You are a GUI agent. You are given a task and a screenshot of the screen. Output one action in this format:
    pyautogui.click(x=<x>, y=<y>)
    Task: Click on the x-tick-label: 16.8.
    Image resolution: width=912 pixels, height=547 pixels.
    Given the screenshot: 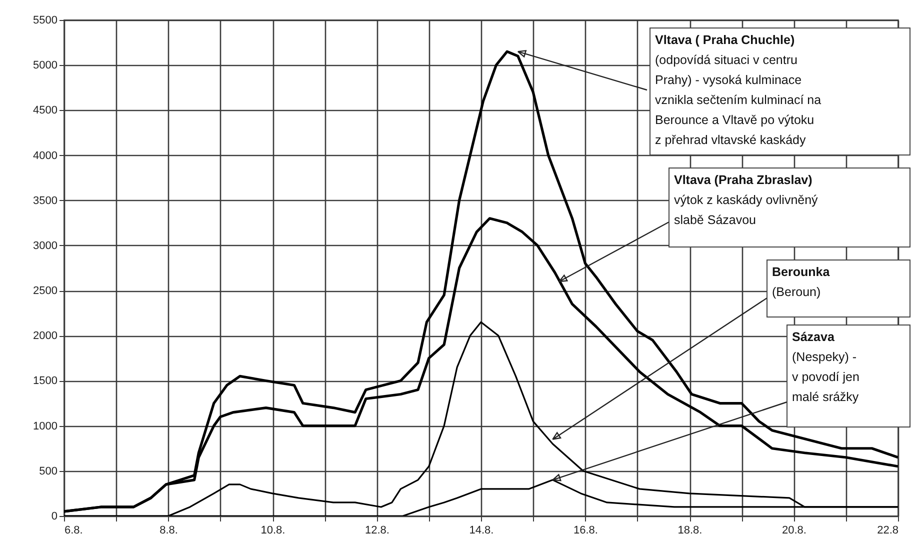 What is the action you would take?
    pyautogui.click(x=586, y=530)
    